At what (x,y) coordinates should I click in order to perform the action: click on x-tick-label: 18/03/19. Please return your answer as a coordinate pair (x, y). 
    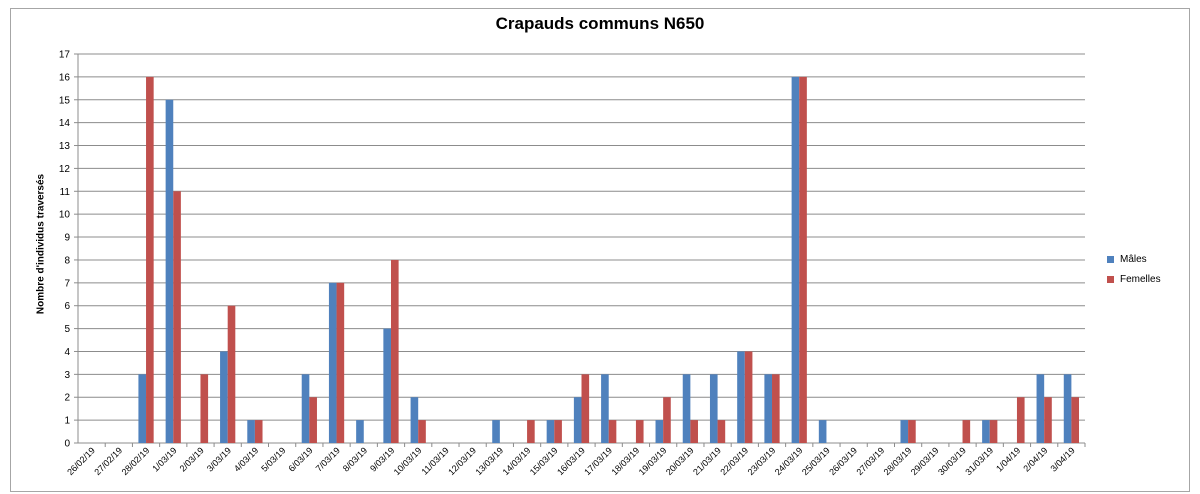
    Looking at the image, I should click on (625, 461).